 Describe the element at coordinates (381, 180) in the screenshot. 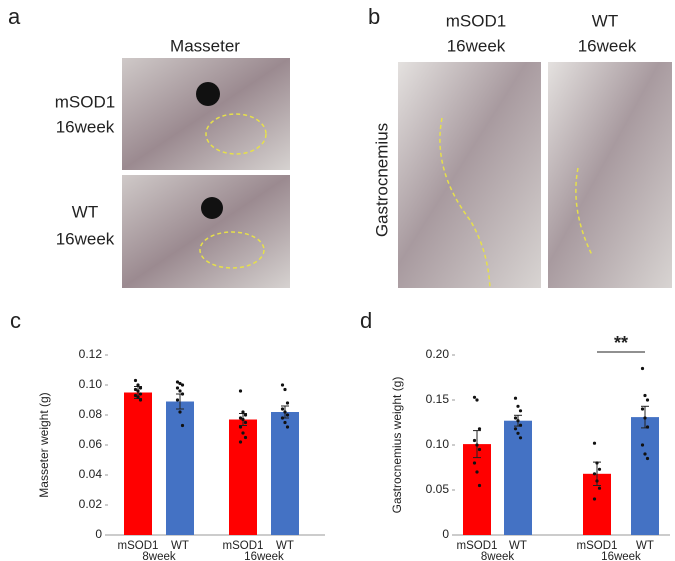

I see `side-label: Gastrocnemius` at that location.